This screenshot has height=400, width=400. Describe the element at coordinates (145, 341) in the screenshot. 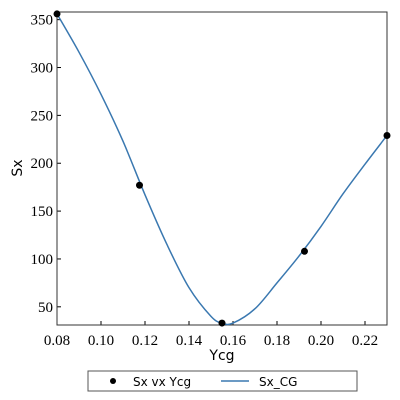

I see `x-tick-label: 0.12` at that location.